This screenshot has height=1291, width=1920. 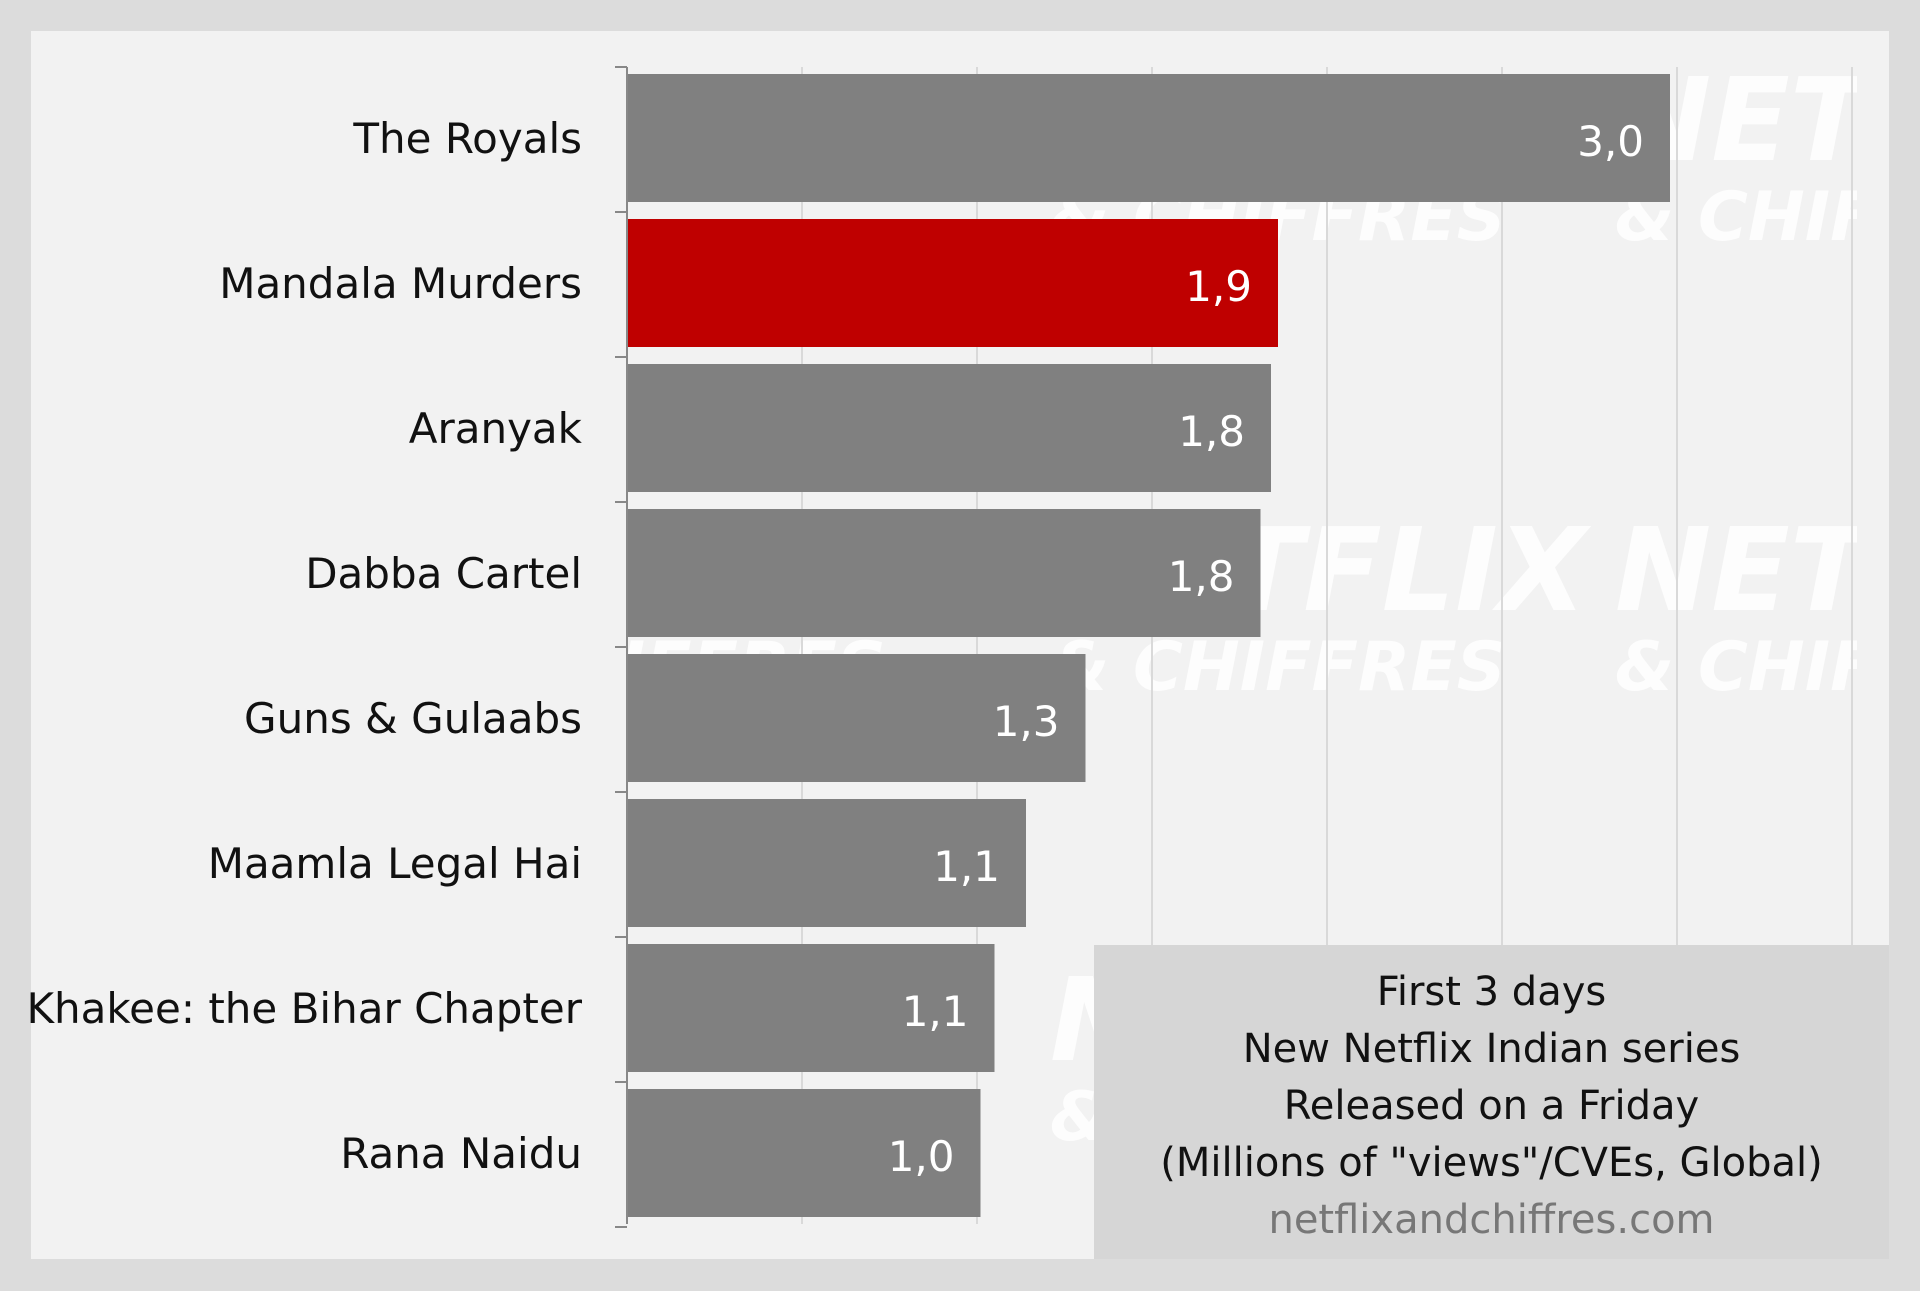 What do you see at coordinates (467, 138) in the screenshot?
I see `category-label: The Royals` at bounding box center [467, 138].